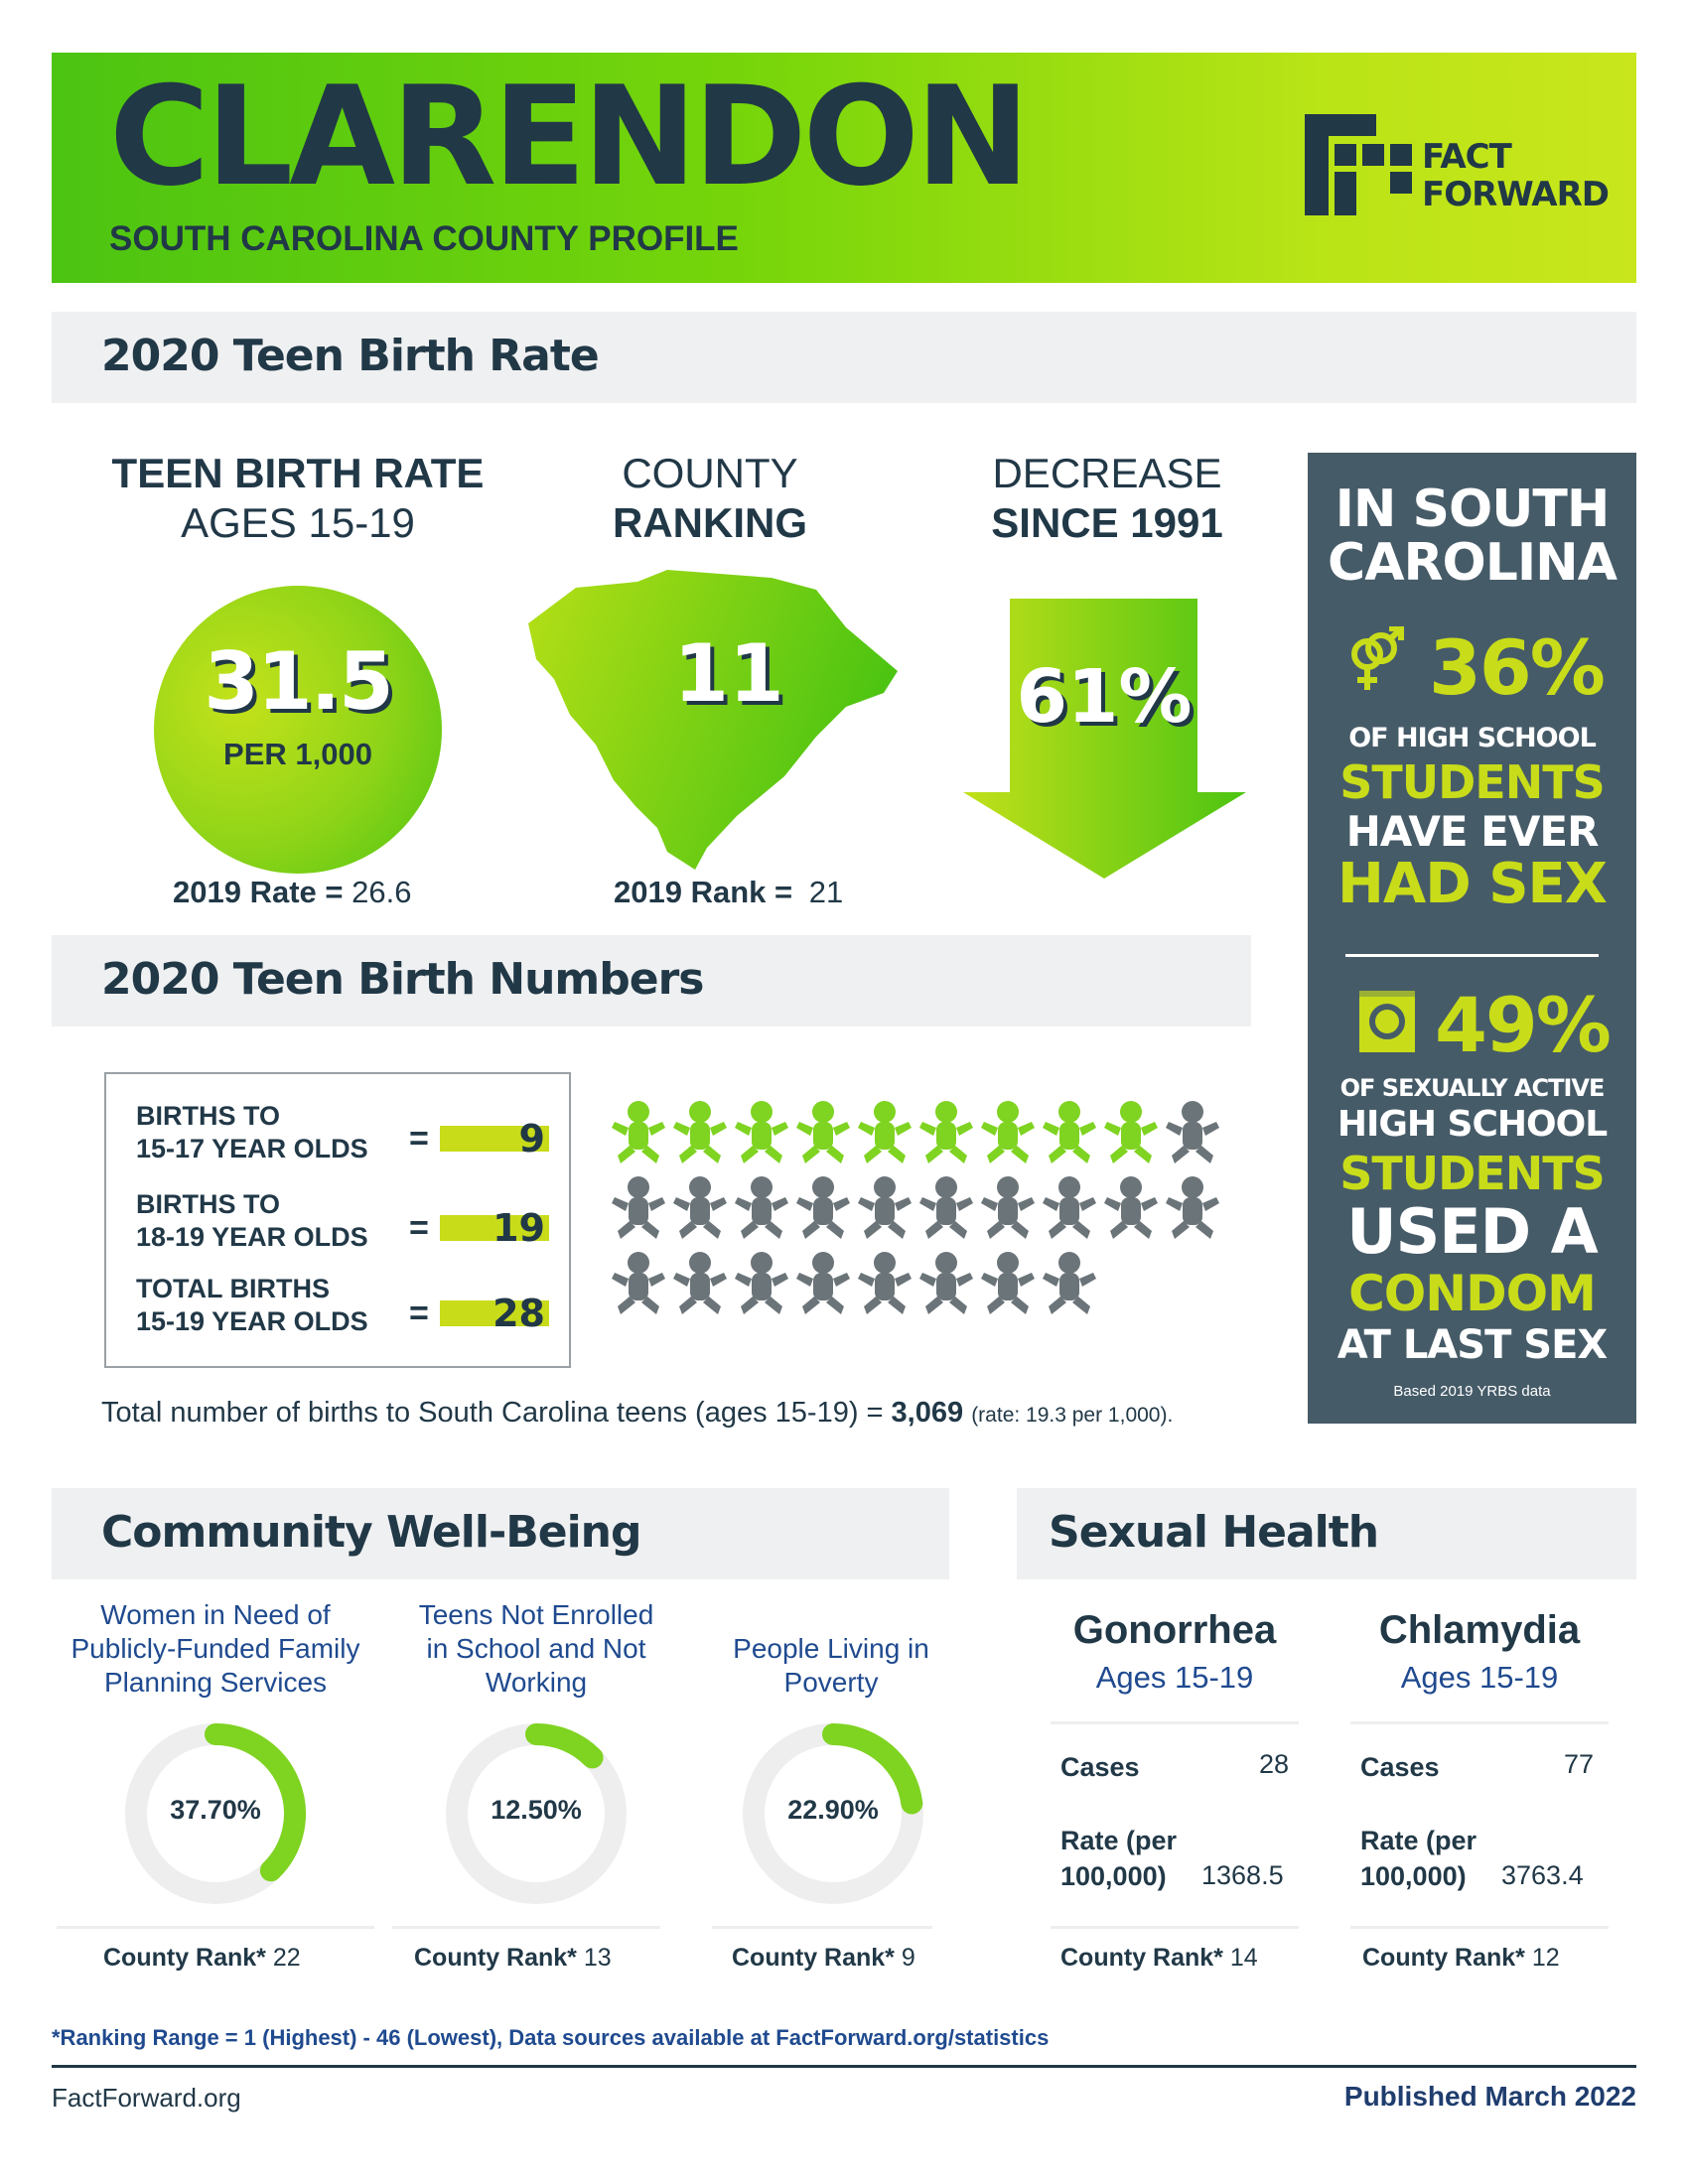 This screenshot has width=1688, height=2184. What do you see at coordinates (1400, 1767) in the screenshot?
I see `sh-cases-label: Cases` at bounding box center [1400, 1767].